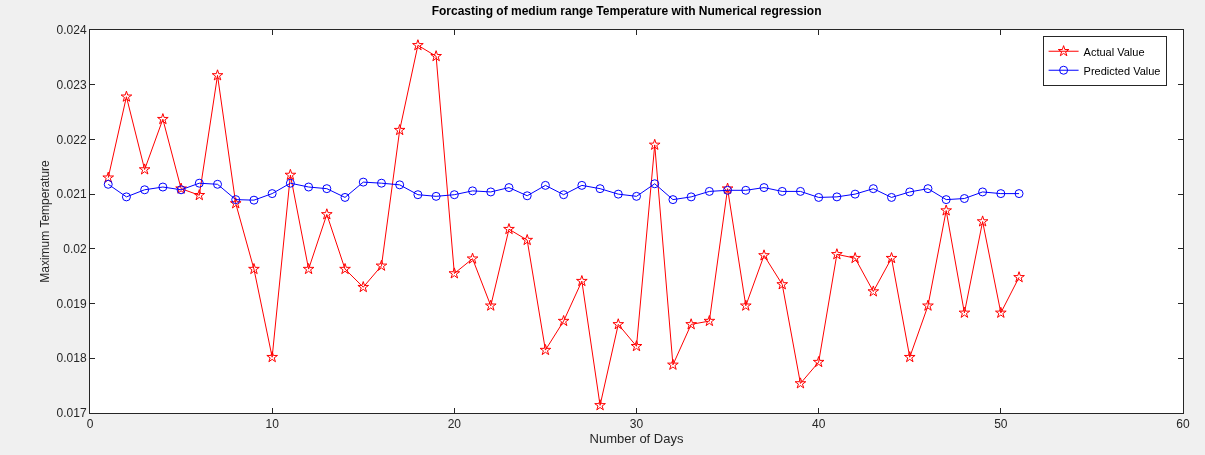 This screenshot has height=455, width=1205. I want to click on x-tick-label: 20, so click(454, 424).